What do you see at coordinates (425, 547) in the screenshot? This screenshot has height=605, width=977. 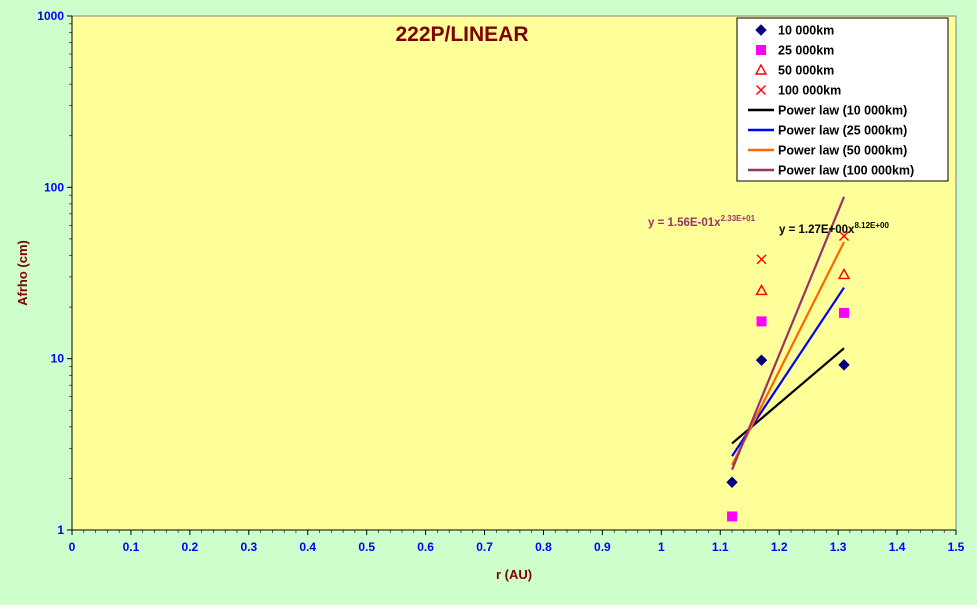 I see `x-tick-label: 0.6` at bounding box center [425, 547].